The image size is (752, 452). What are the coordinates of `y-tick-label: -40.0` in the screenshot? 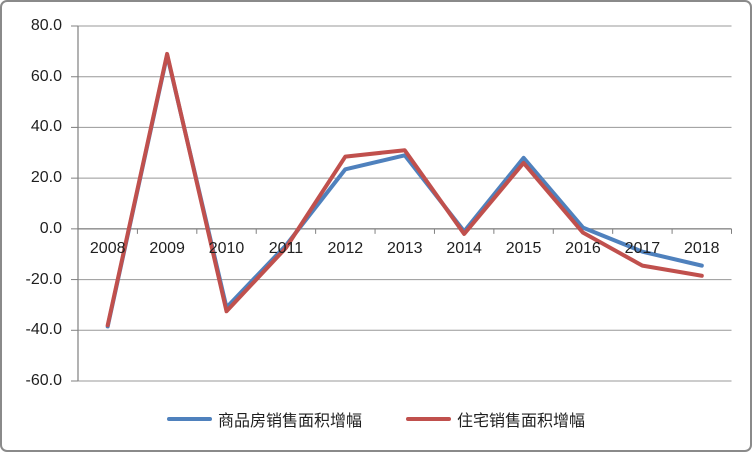 It's located at (43, 330).